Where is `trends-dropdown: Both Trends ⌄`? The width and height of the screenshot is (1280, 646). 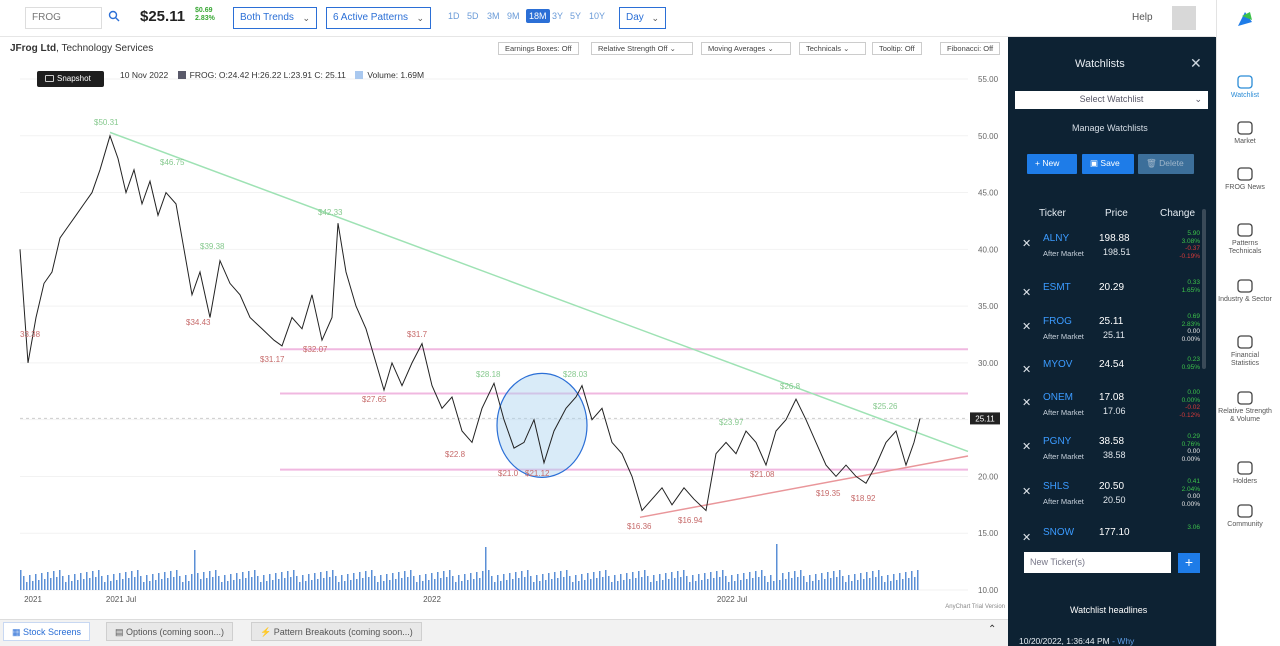
trends-dropdown: Both Trends ⌄ is located at coordinates (275, 18).